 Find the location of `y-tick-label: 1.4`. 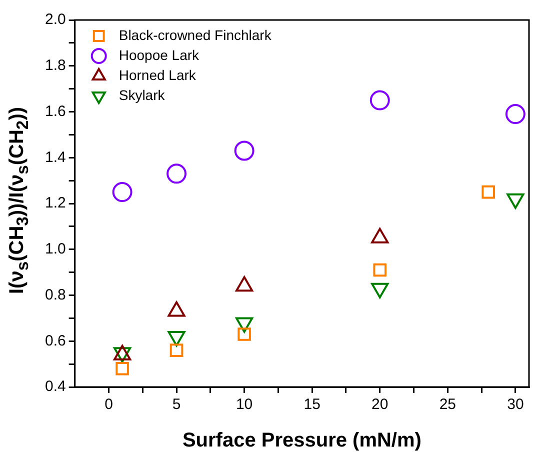

y-tick-label: 1.4 is located at coordinates (55, 157).